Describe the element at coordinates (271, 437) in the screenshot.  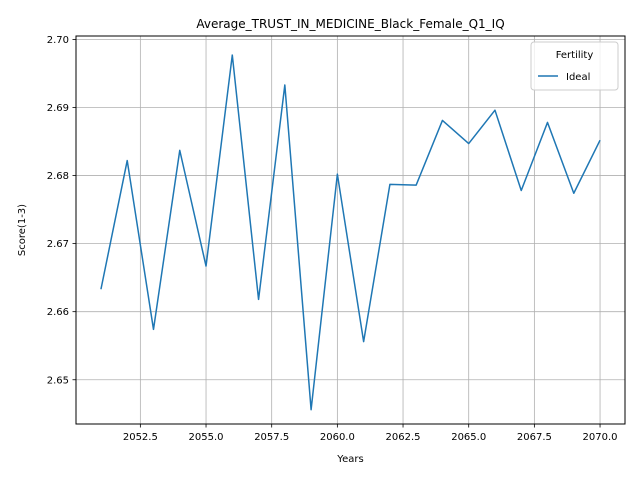
I see `x-tick-label: 2057.5` at that location.